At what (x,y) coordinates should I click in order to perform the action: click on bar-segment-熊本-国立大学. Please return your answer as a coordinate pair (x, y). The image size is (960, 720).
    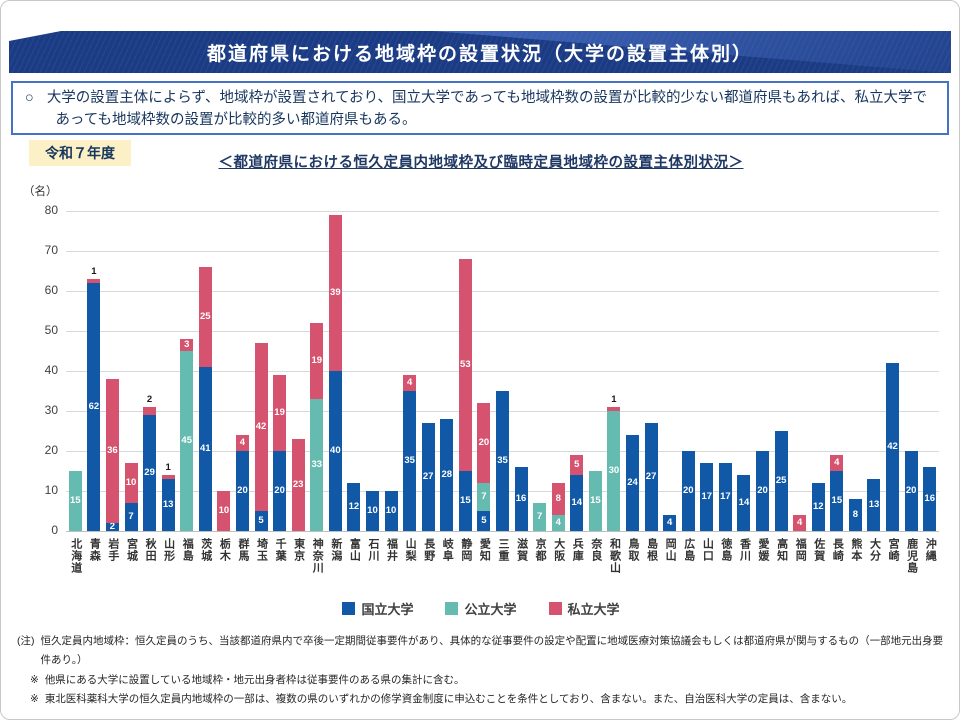
    Looking at the image, I should click on (855, 515).